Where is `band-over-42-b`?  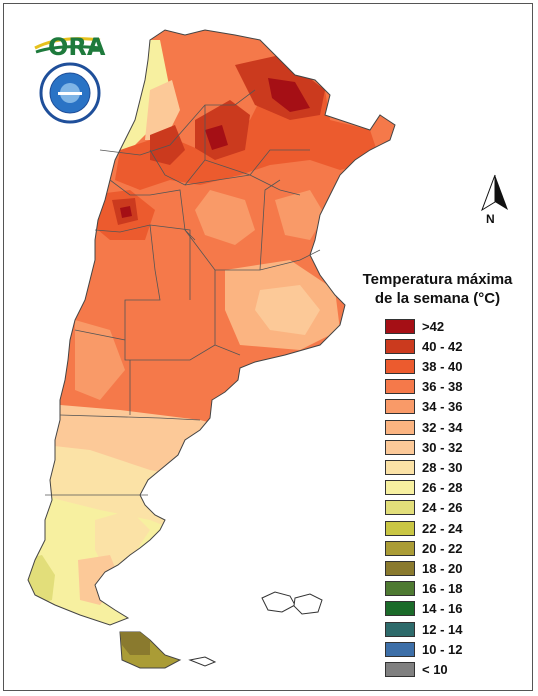 band-over-42-b is located at coordinates (289, 95).